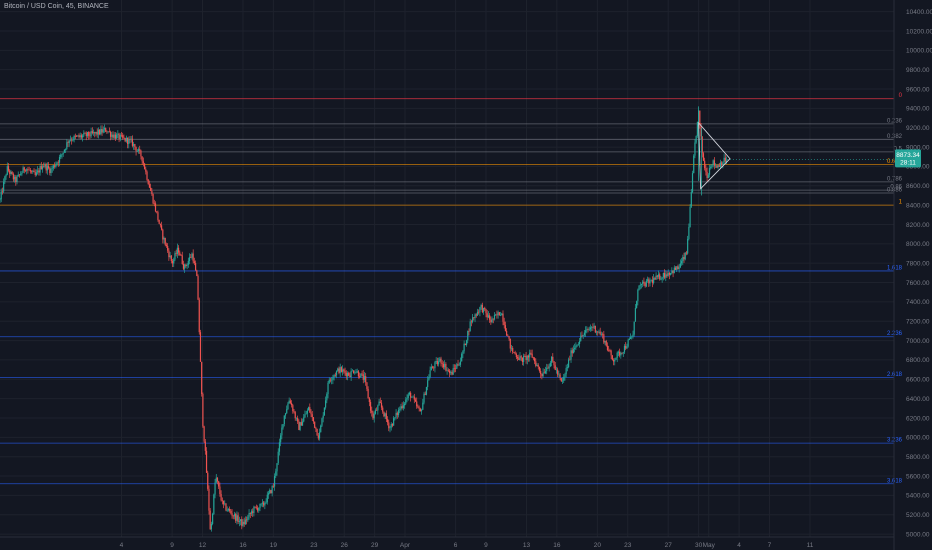 This screenshot has width=932, height=550. I want to click on price-tick-label: 9800.00, so click(918, 70).